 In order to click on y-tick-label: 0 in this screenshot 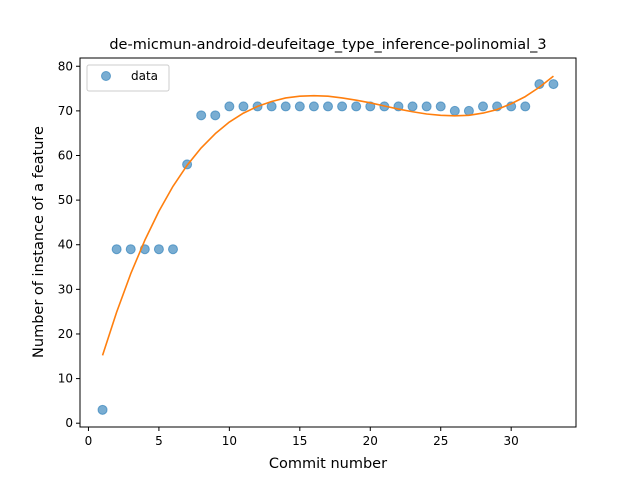, I will do `click(69, 423)`.